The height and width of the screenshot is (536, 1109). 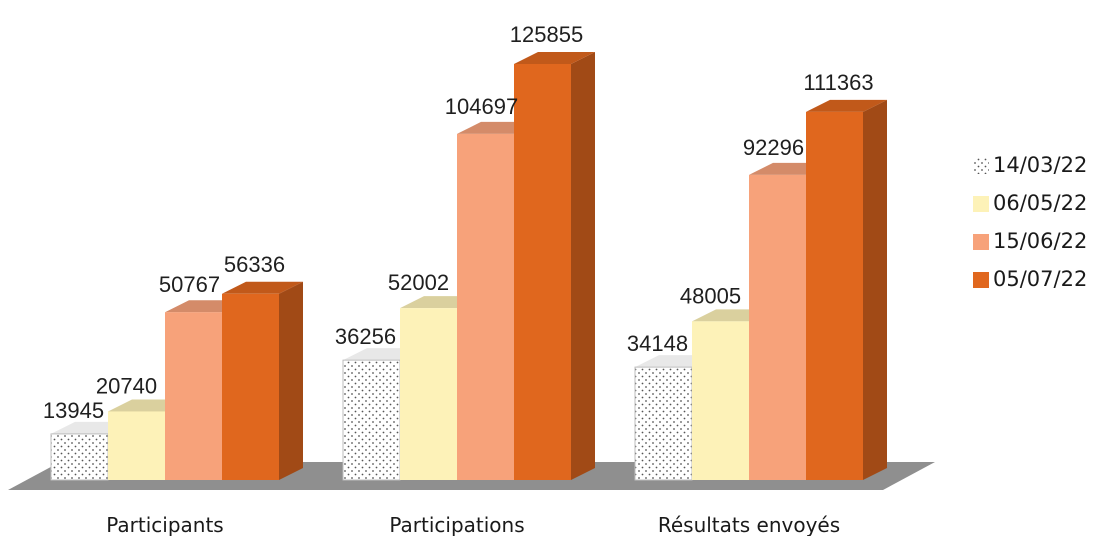 I want to click on legend-label: 05/07/22, so click(x=1040, y=279).